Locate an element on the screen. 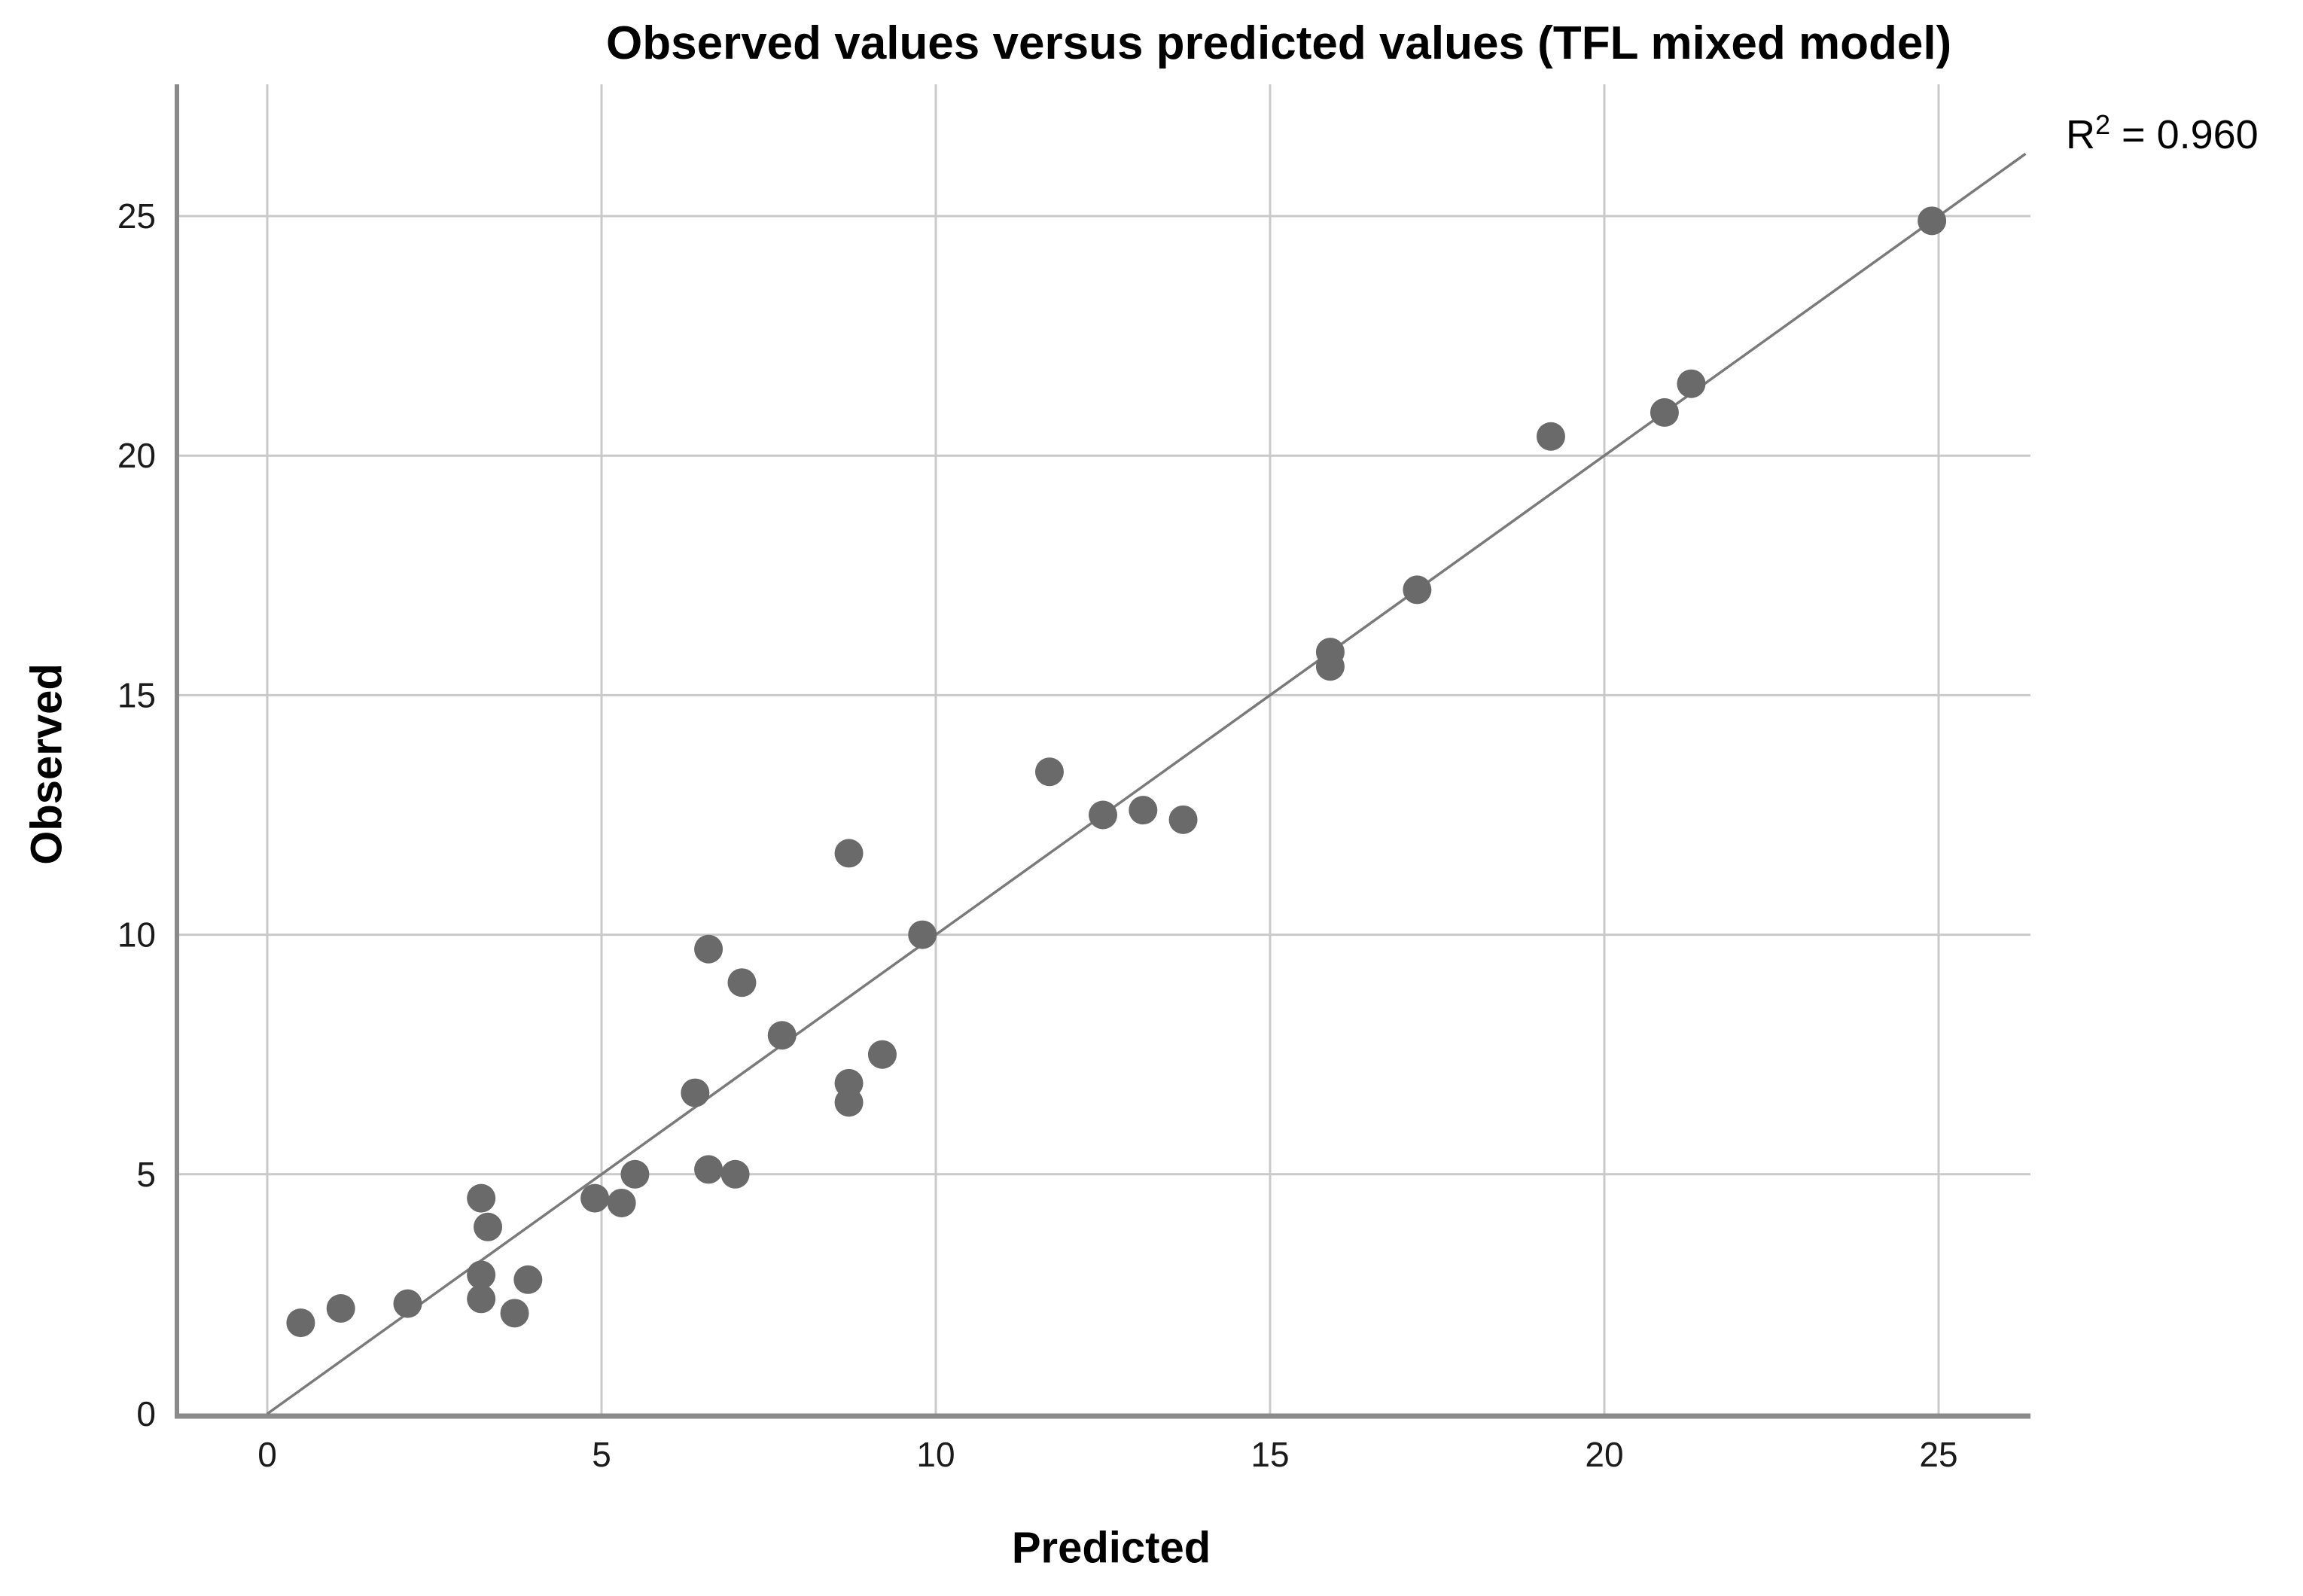  y-tick-label: 25 is located at coordinates (136, 216).